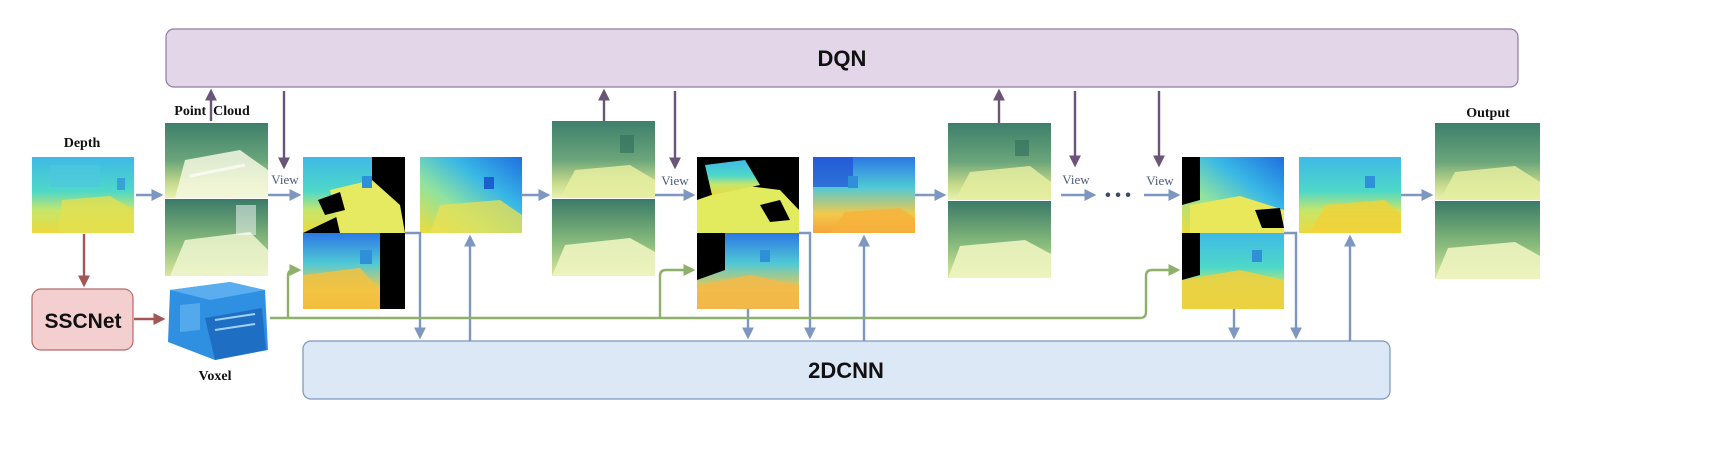 This screenshot has width=1734, height=456. I want to click on view-label-2: View, so click(675, 180).